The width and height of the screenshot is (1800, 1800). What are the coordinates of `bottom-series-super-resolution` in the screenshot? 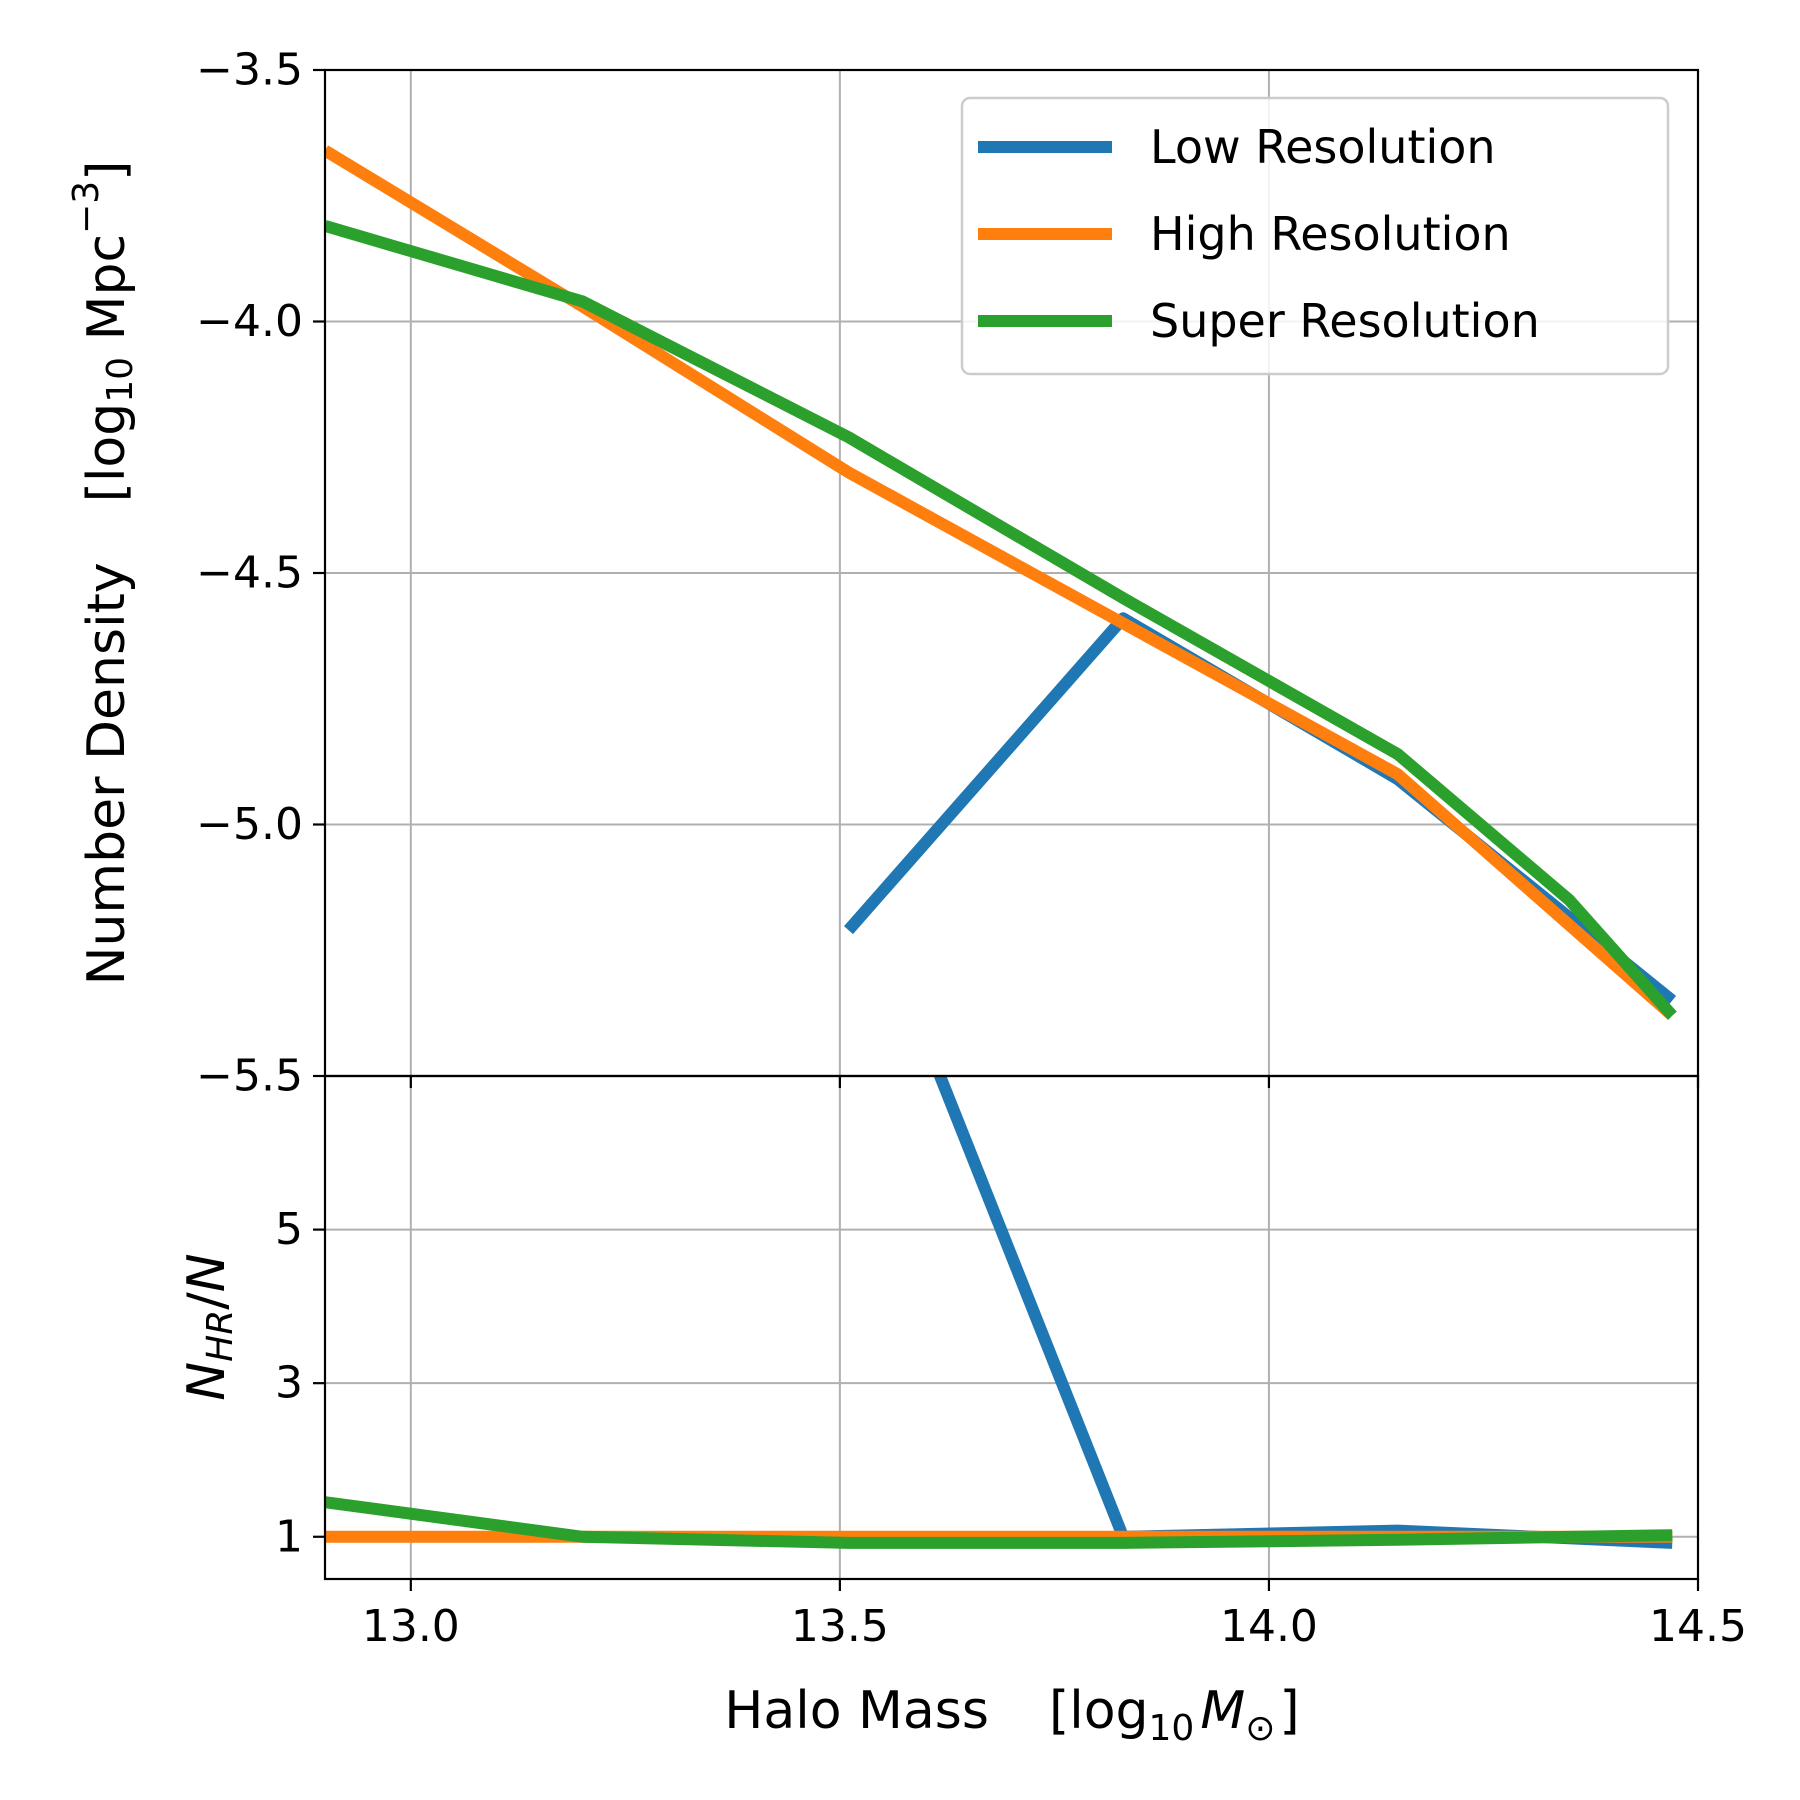 It's located at (999, 1522).